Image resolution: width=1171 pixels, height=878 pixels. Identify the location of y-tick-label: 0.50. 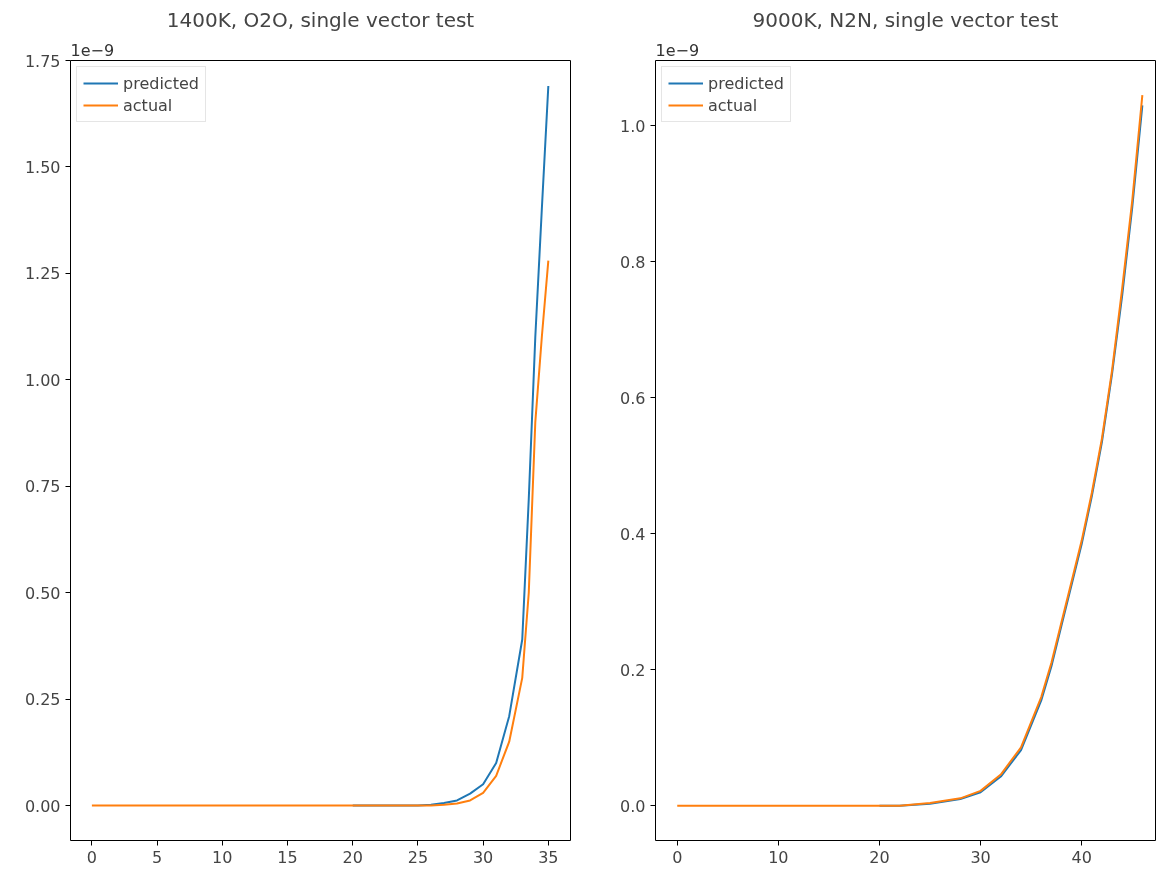
(42, 593).